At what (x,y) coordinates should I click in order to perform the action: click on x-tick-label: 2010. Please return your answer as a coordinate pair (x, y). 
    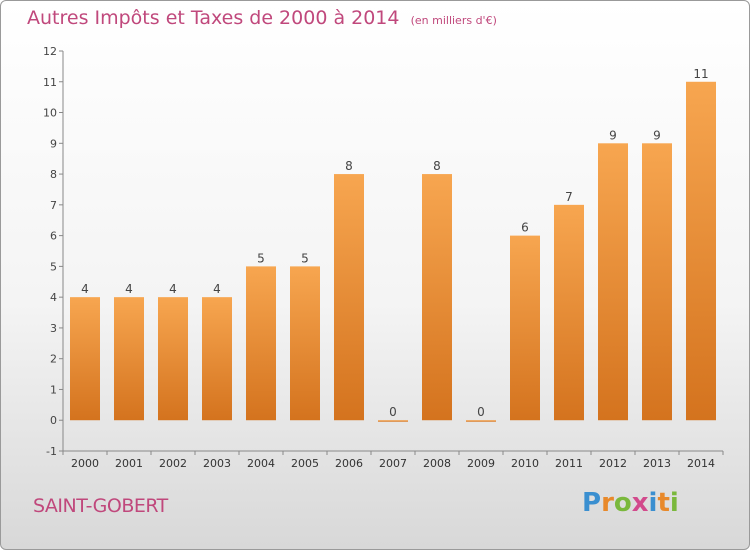
    Looking at the image, I should click on (525, 463).